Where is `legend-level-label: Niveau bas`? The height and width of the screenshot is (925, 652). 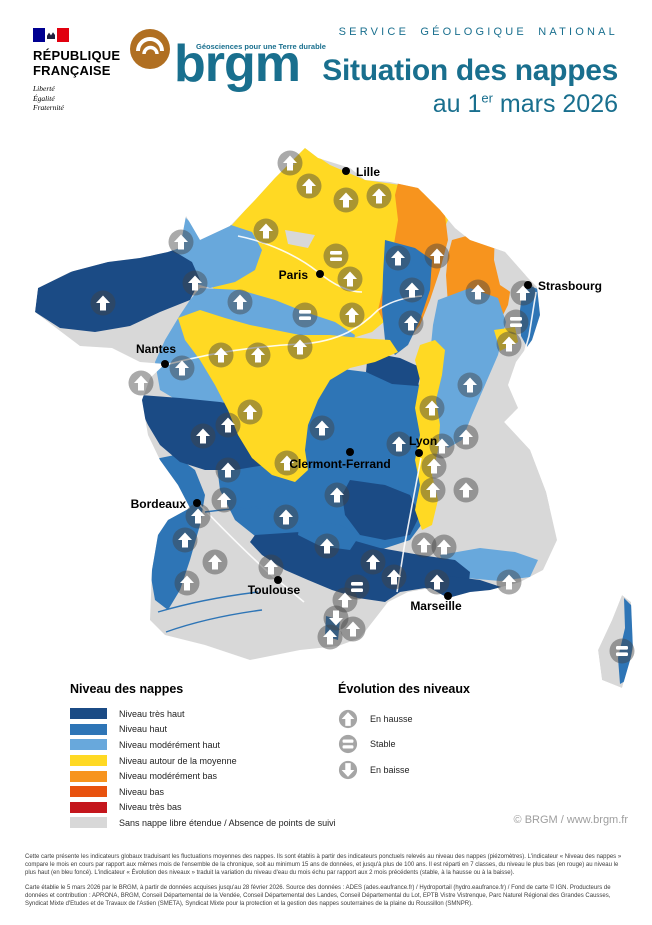
legend-level-label: Niveau bas is located at coordinates (142, 791).